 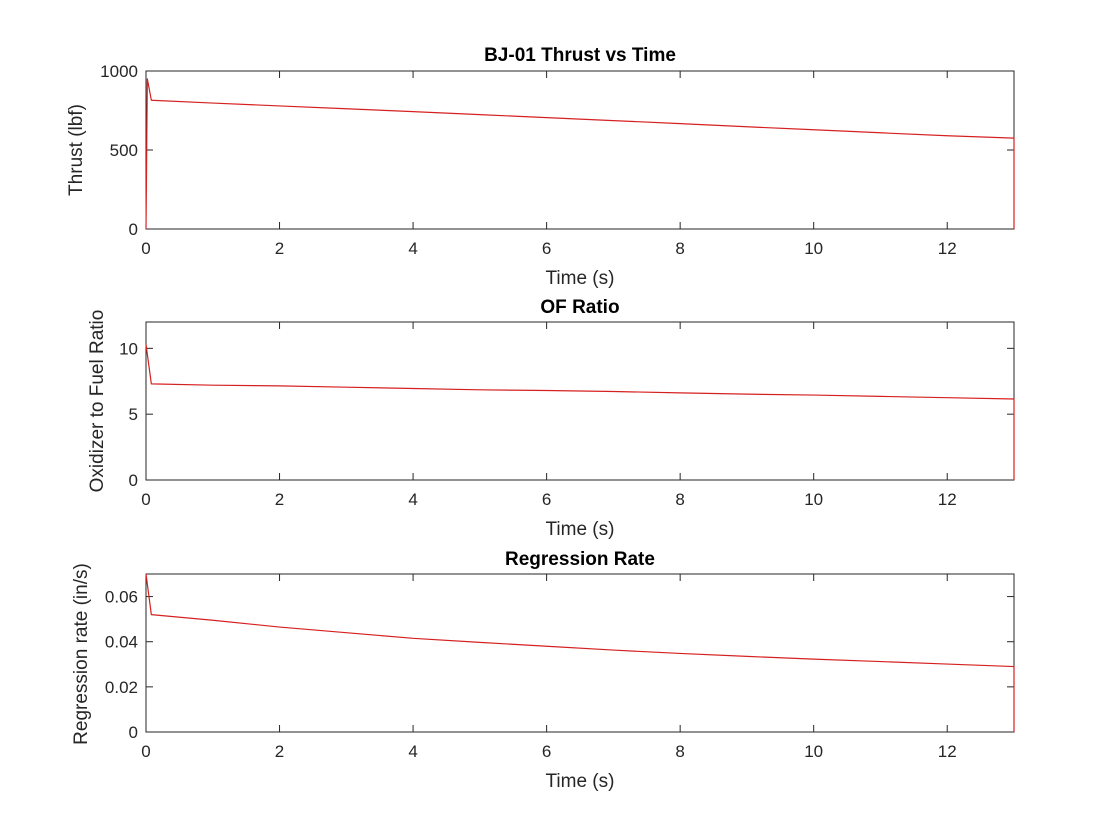 I want to click on thrust-x-tick-label: 2, so click(x=279, y=248).